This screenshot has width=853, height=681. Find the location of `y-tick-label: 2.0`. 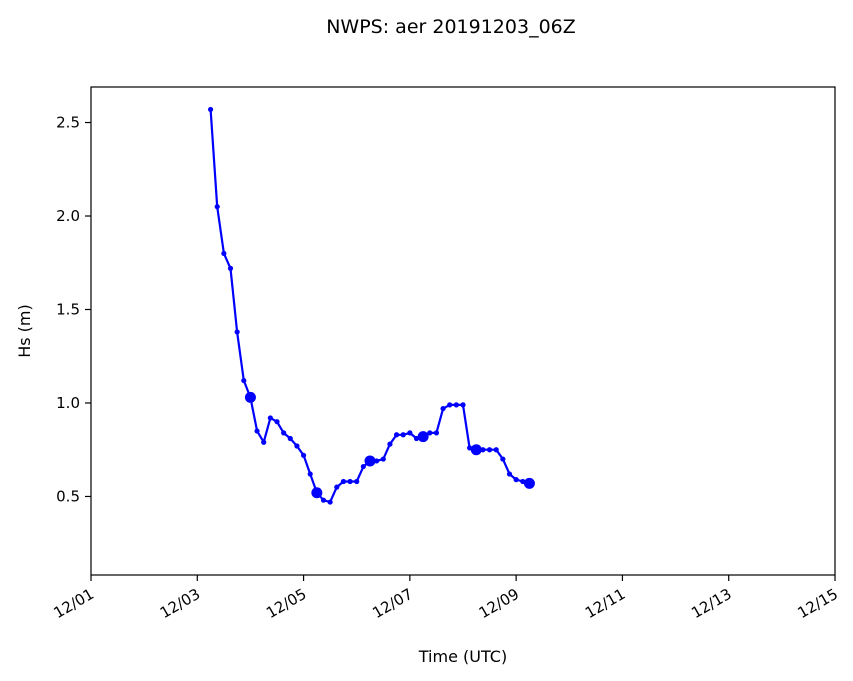

y-tick-label: 2.0 is located at coordinates (68, 216).